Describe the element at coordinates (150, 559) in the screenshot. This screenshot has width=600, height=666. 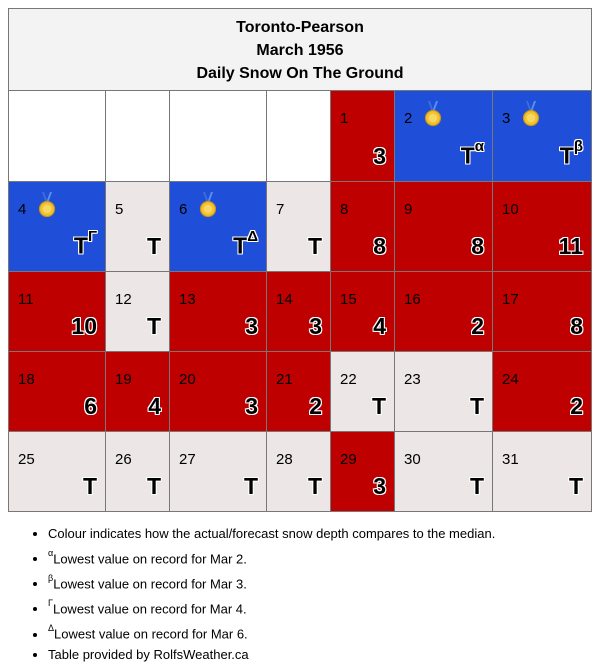
I see `note-text: Lowest value on record for Mar 2.` at that location.